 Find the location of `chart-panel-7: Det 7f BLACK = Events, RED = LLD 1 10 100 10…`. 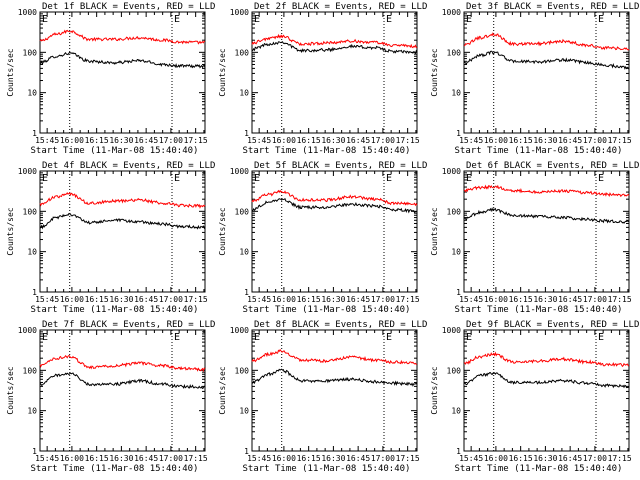

chart-panel-7: Det 7f BLACK = Events, RED = LLD 1 10 100 10… is located at coordinates (110, 397).